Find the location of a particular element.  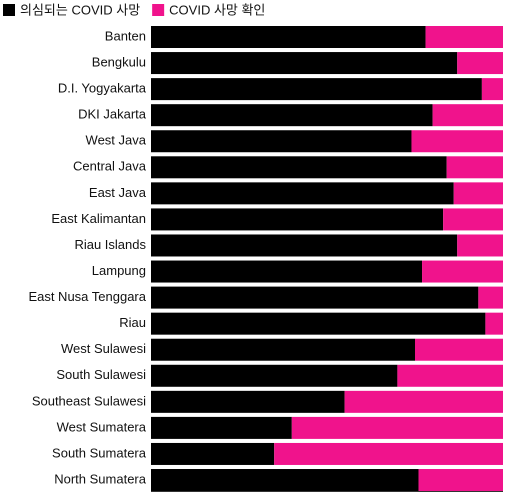

y-tick-label: DKI Jakarta is located at coordinates (112, 114).